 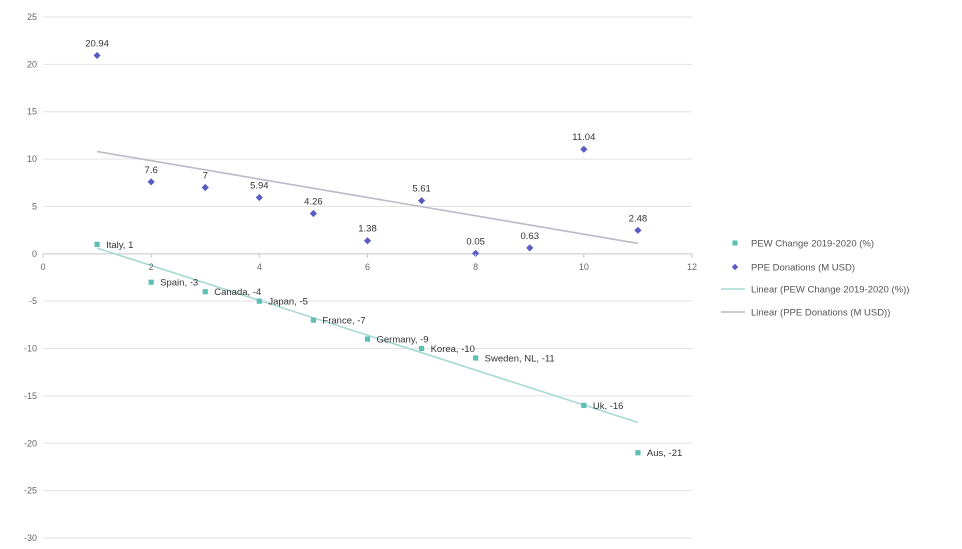 I want to click on data-label-pew: Japan, -5, so click(x=288, y=302).